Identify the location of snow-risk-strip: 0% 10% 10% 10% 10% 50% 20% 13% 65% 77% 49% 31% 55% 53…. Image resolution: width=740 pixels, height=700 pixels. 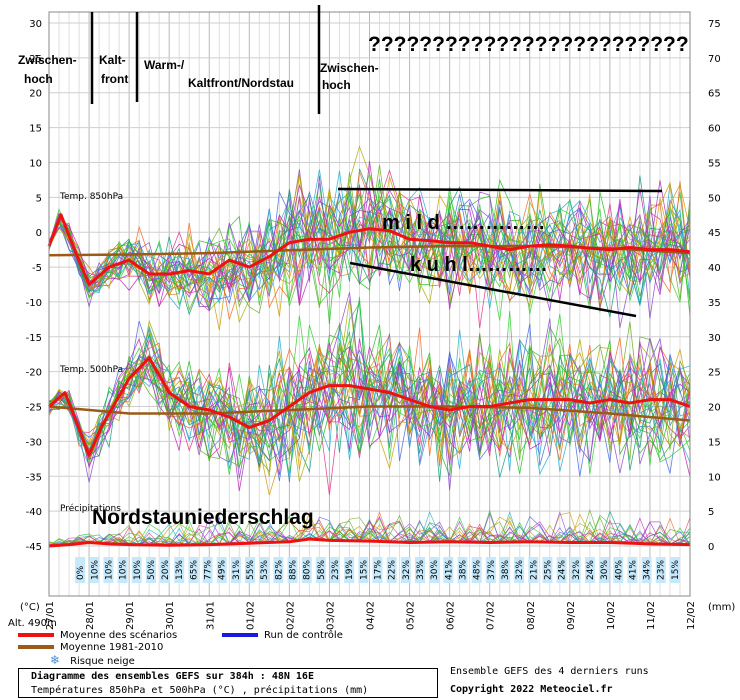
(378, 570).